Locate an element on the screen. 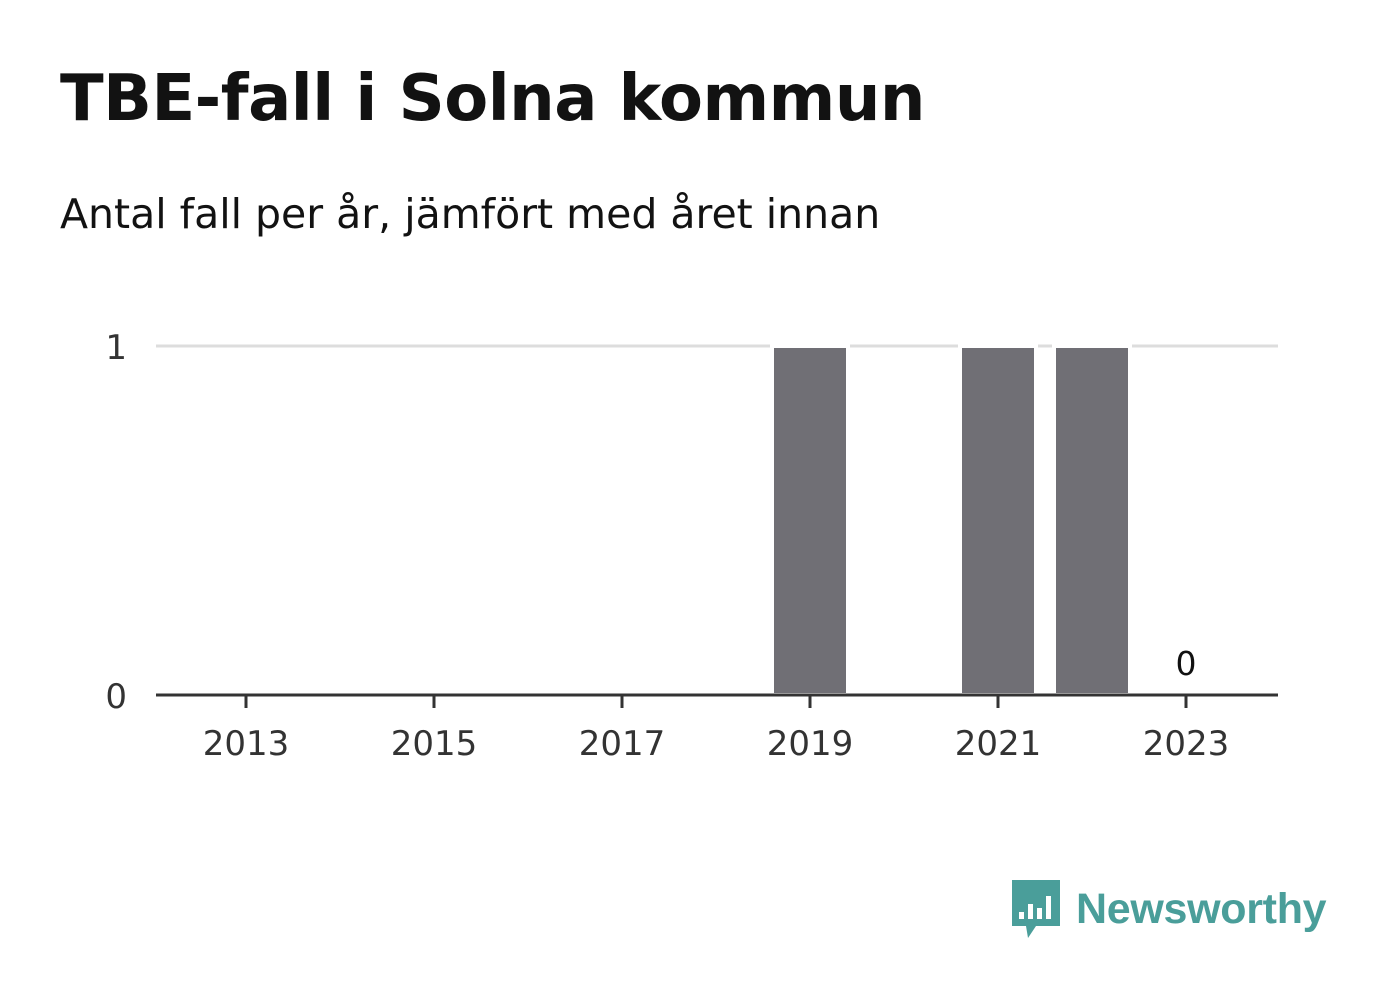 Image resolution: width=1382 pixels, height=999 pixels. x-tick-label: 2019 is located at coordinates (810, 744).